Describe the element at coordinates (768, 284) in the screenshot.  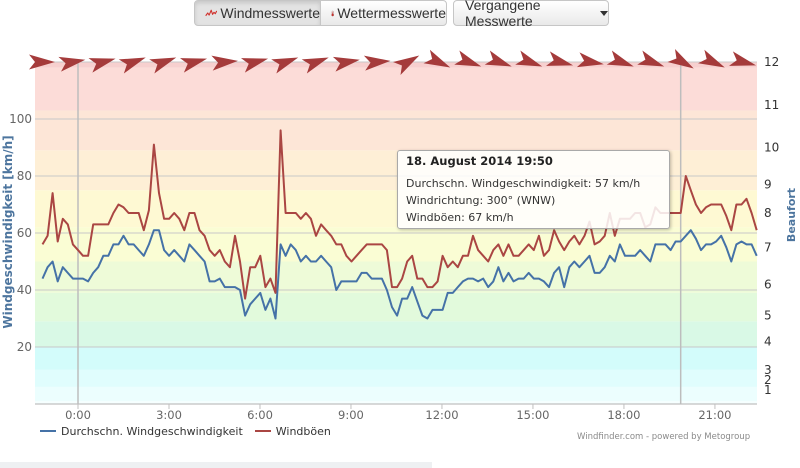
I see `beaufort-tick-label: 6` at that location.